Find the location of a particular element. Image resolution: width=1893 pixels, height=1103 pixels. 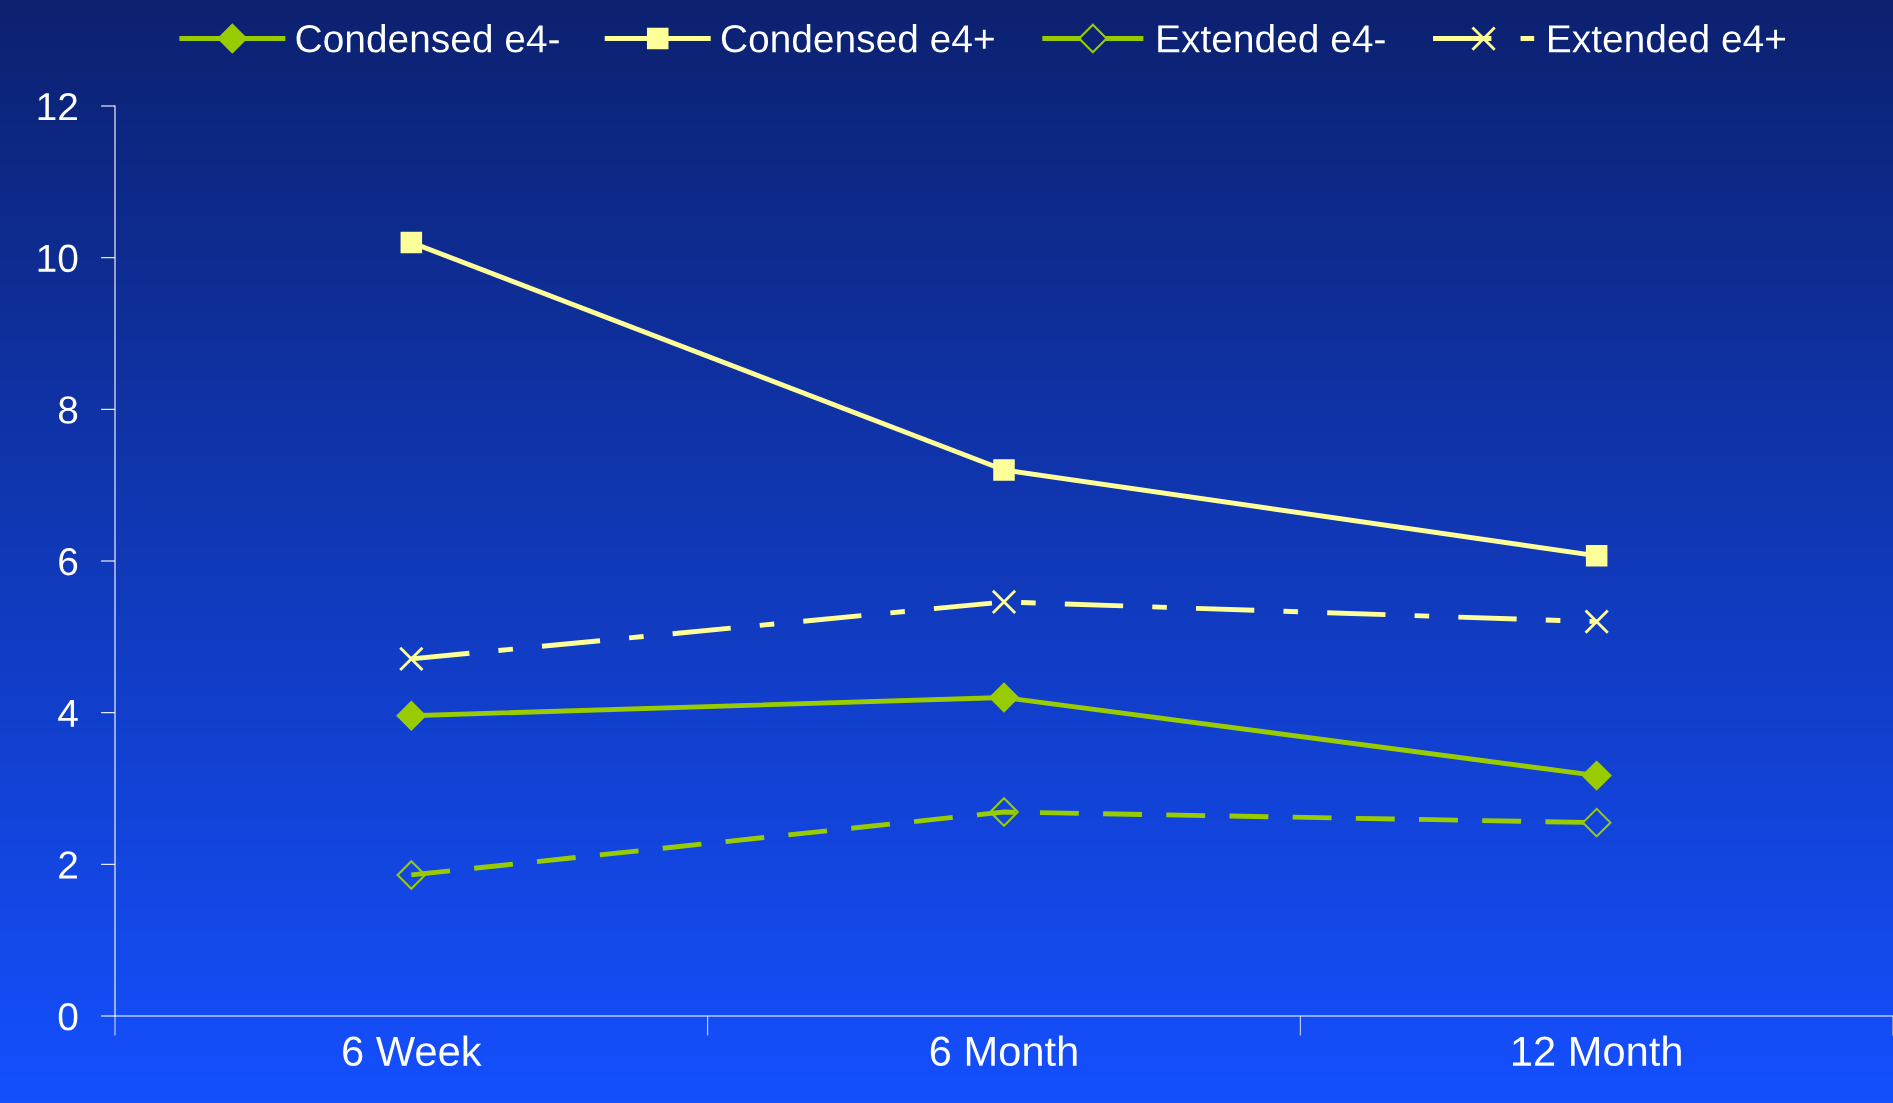

y-tick-label: 10 is located at coordinates (58, 258).